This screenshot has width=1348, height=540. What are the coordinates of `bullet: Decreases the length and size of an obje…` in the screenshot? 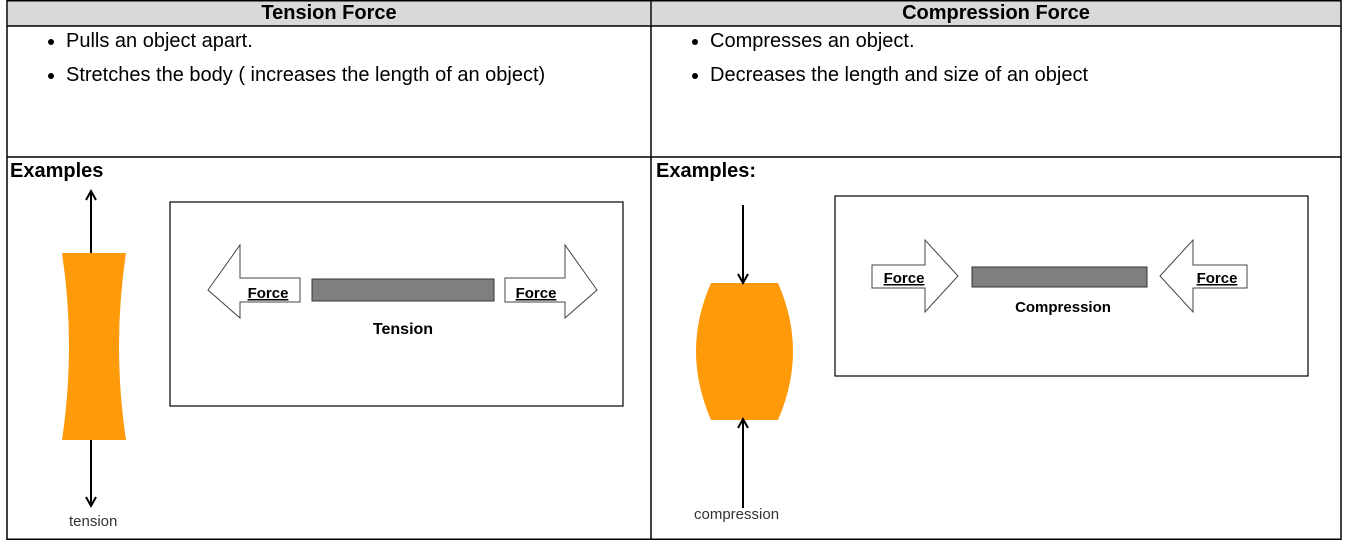 It's located at (1021, 74).